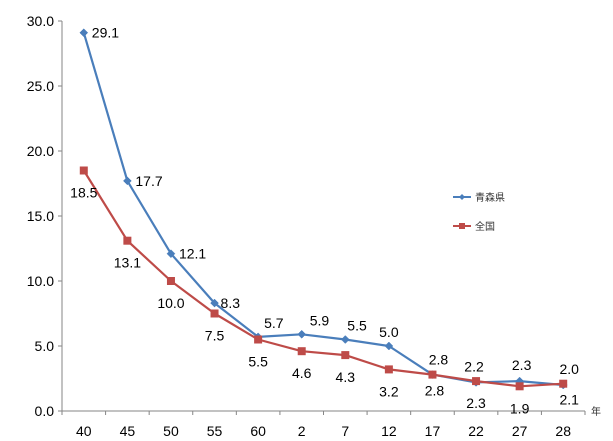 This screenshot has height=441, width=613. What do you see at coordinates (258, 431) in the screenshot?
I see `x-tick-label: 60` at bounding box center [258, 431].